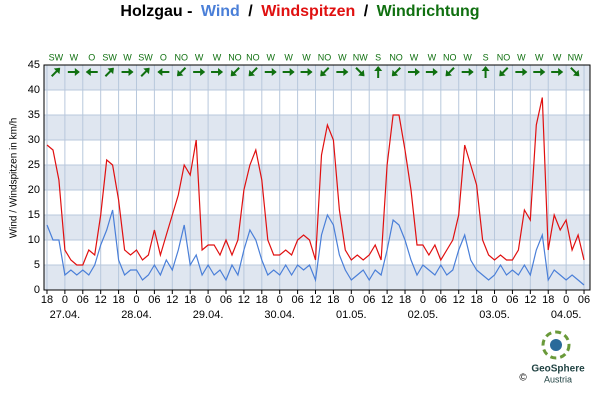 The height and width of the screenshot is (400, 603). I want to click on logo-icon, so click(556, 345).